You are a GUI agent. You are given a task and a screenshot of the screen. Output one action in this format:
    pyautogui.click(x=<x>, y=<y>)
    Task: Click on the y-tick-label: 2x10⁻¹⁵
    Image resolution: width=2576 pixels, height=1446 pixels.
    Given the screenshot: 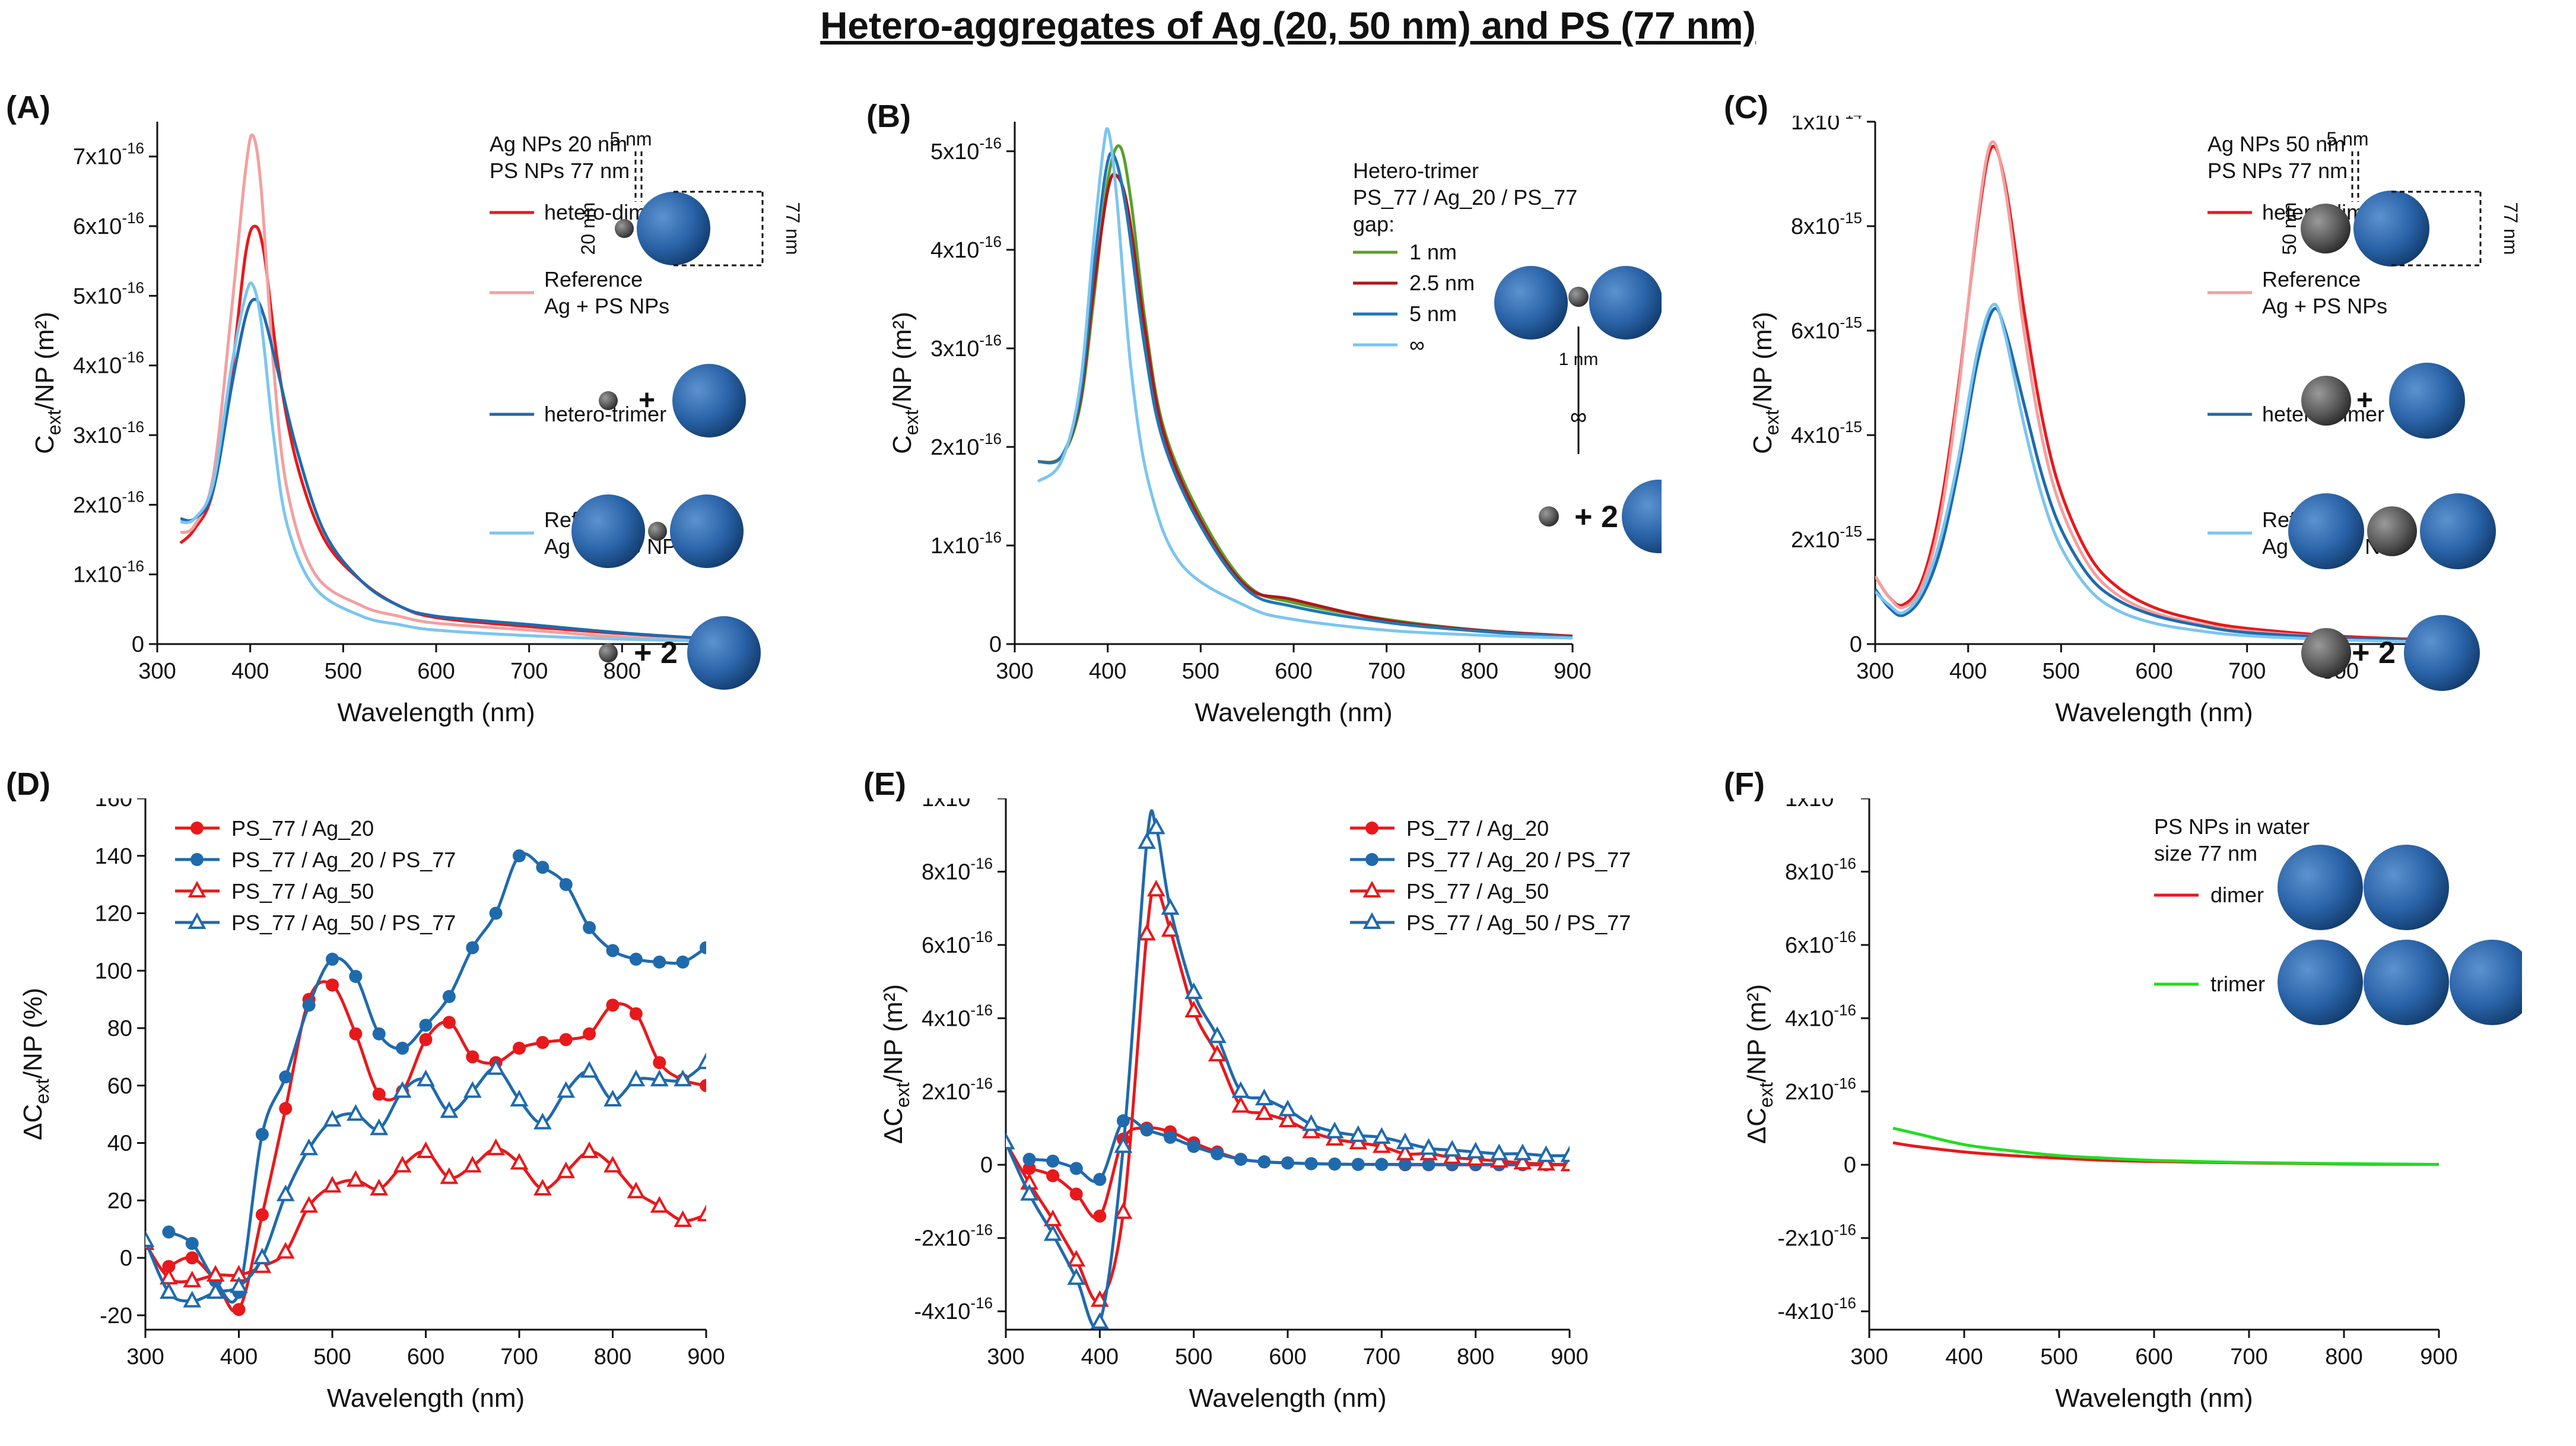 What is the action you would take?
    pyautogui.click(x=1826, y=537)
    